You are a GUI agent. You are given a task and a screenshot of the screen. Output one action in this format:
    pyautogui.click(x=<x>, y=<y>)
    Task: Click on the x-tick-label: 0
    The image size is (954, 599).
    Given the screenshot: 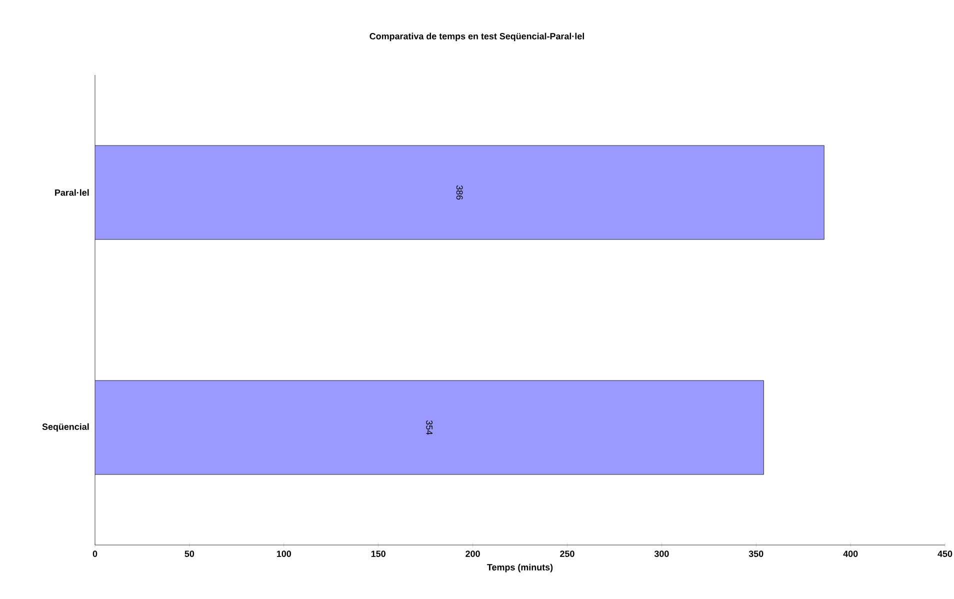 What is the action you would take?
    pyautogui.click(x=95, y=553)
    